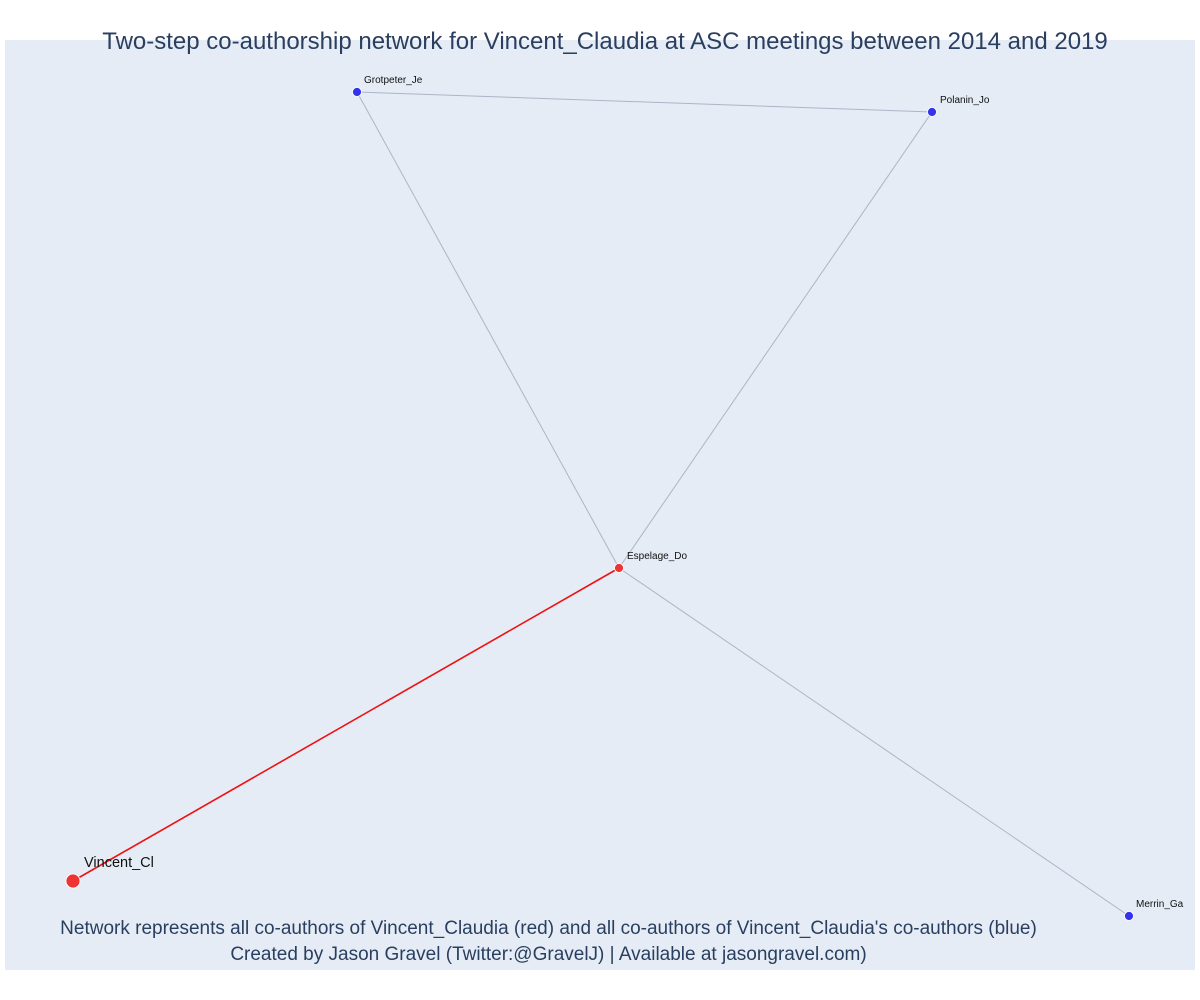 This screenshot has width=1200, height=1000. Describe the element at coordinates (775, 340) in the screenshot. I see `edge-espelage-polanin` at that location.